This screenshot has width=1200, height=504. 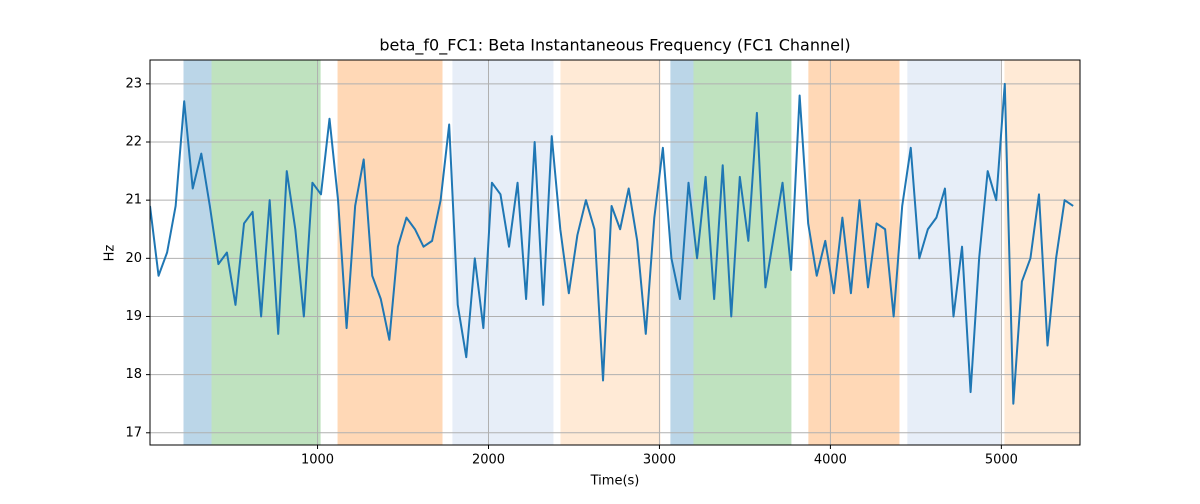 What do you see at coordinates (110, 253) in the screenshot?
I see `y-axis-label: Hz` at bounding box center [110, 253].